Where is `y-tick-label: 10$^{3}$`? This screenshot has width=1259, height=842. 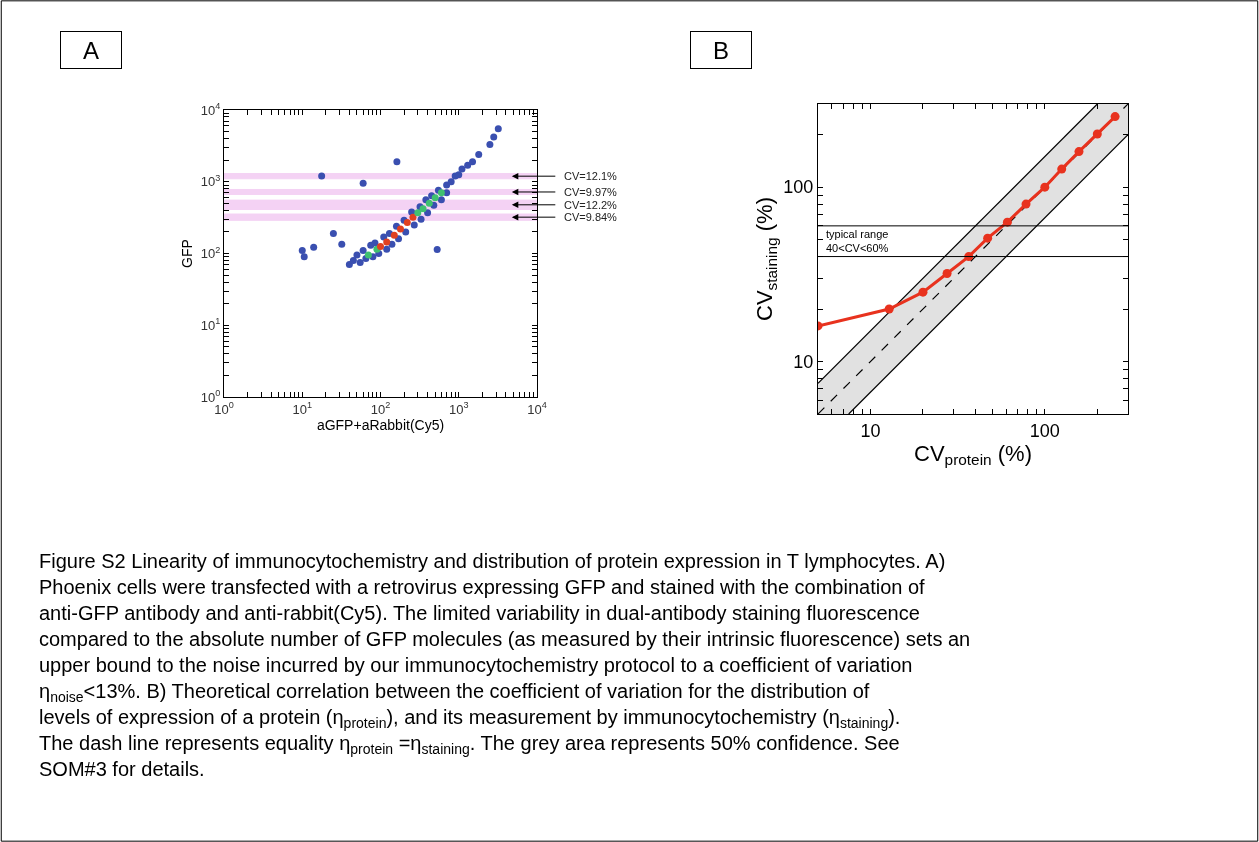
y-tick-label: 10$^{3}$ is located at coordinates (210, 181).